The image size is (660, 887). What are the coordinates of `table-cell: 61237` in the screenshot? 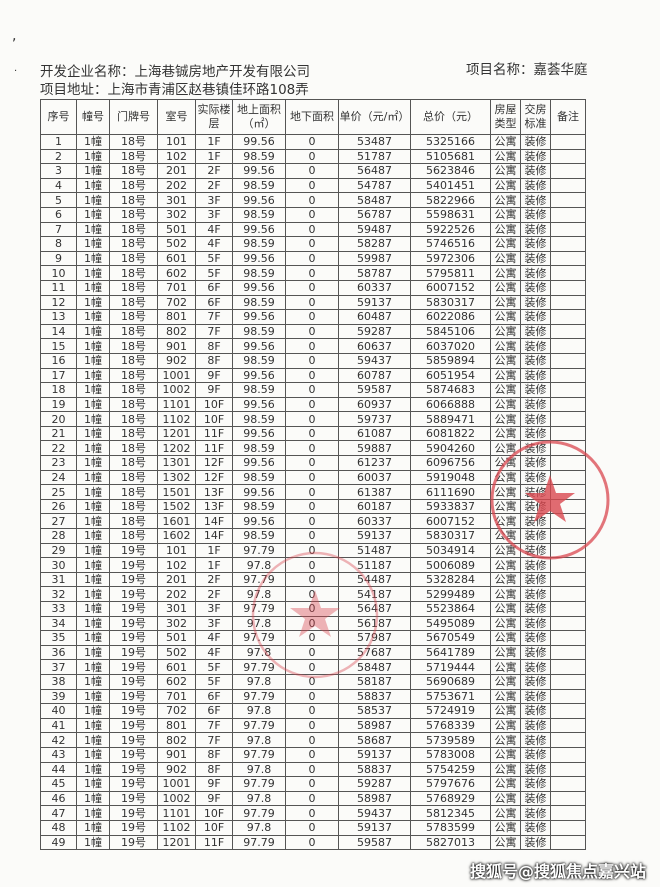 It's located at (374, 463).